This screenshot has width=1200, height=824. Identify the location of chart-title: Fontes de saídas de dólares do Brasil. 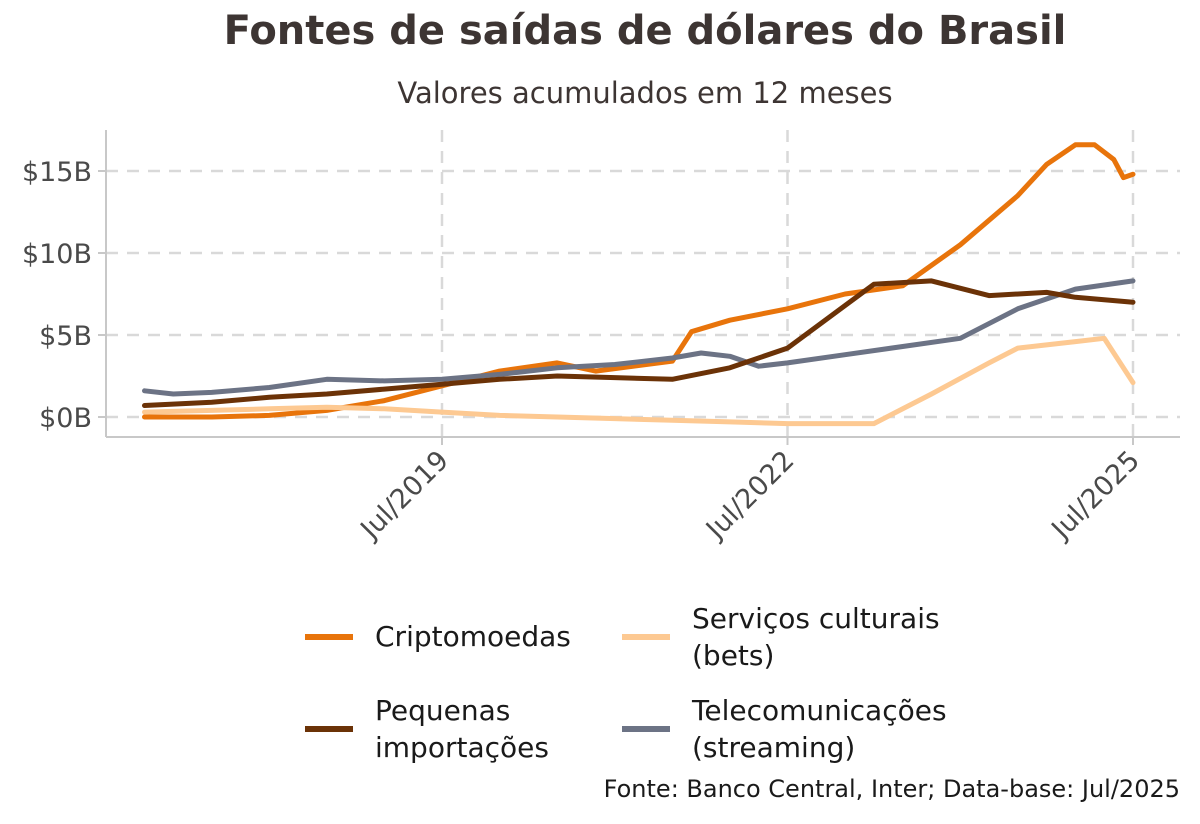
(645, 31).